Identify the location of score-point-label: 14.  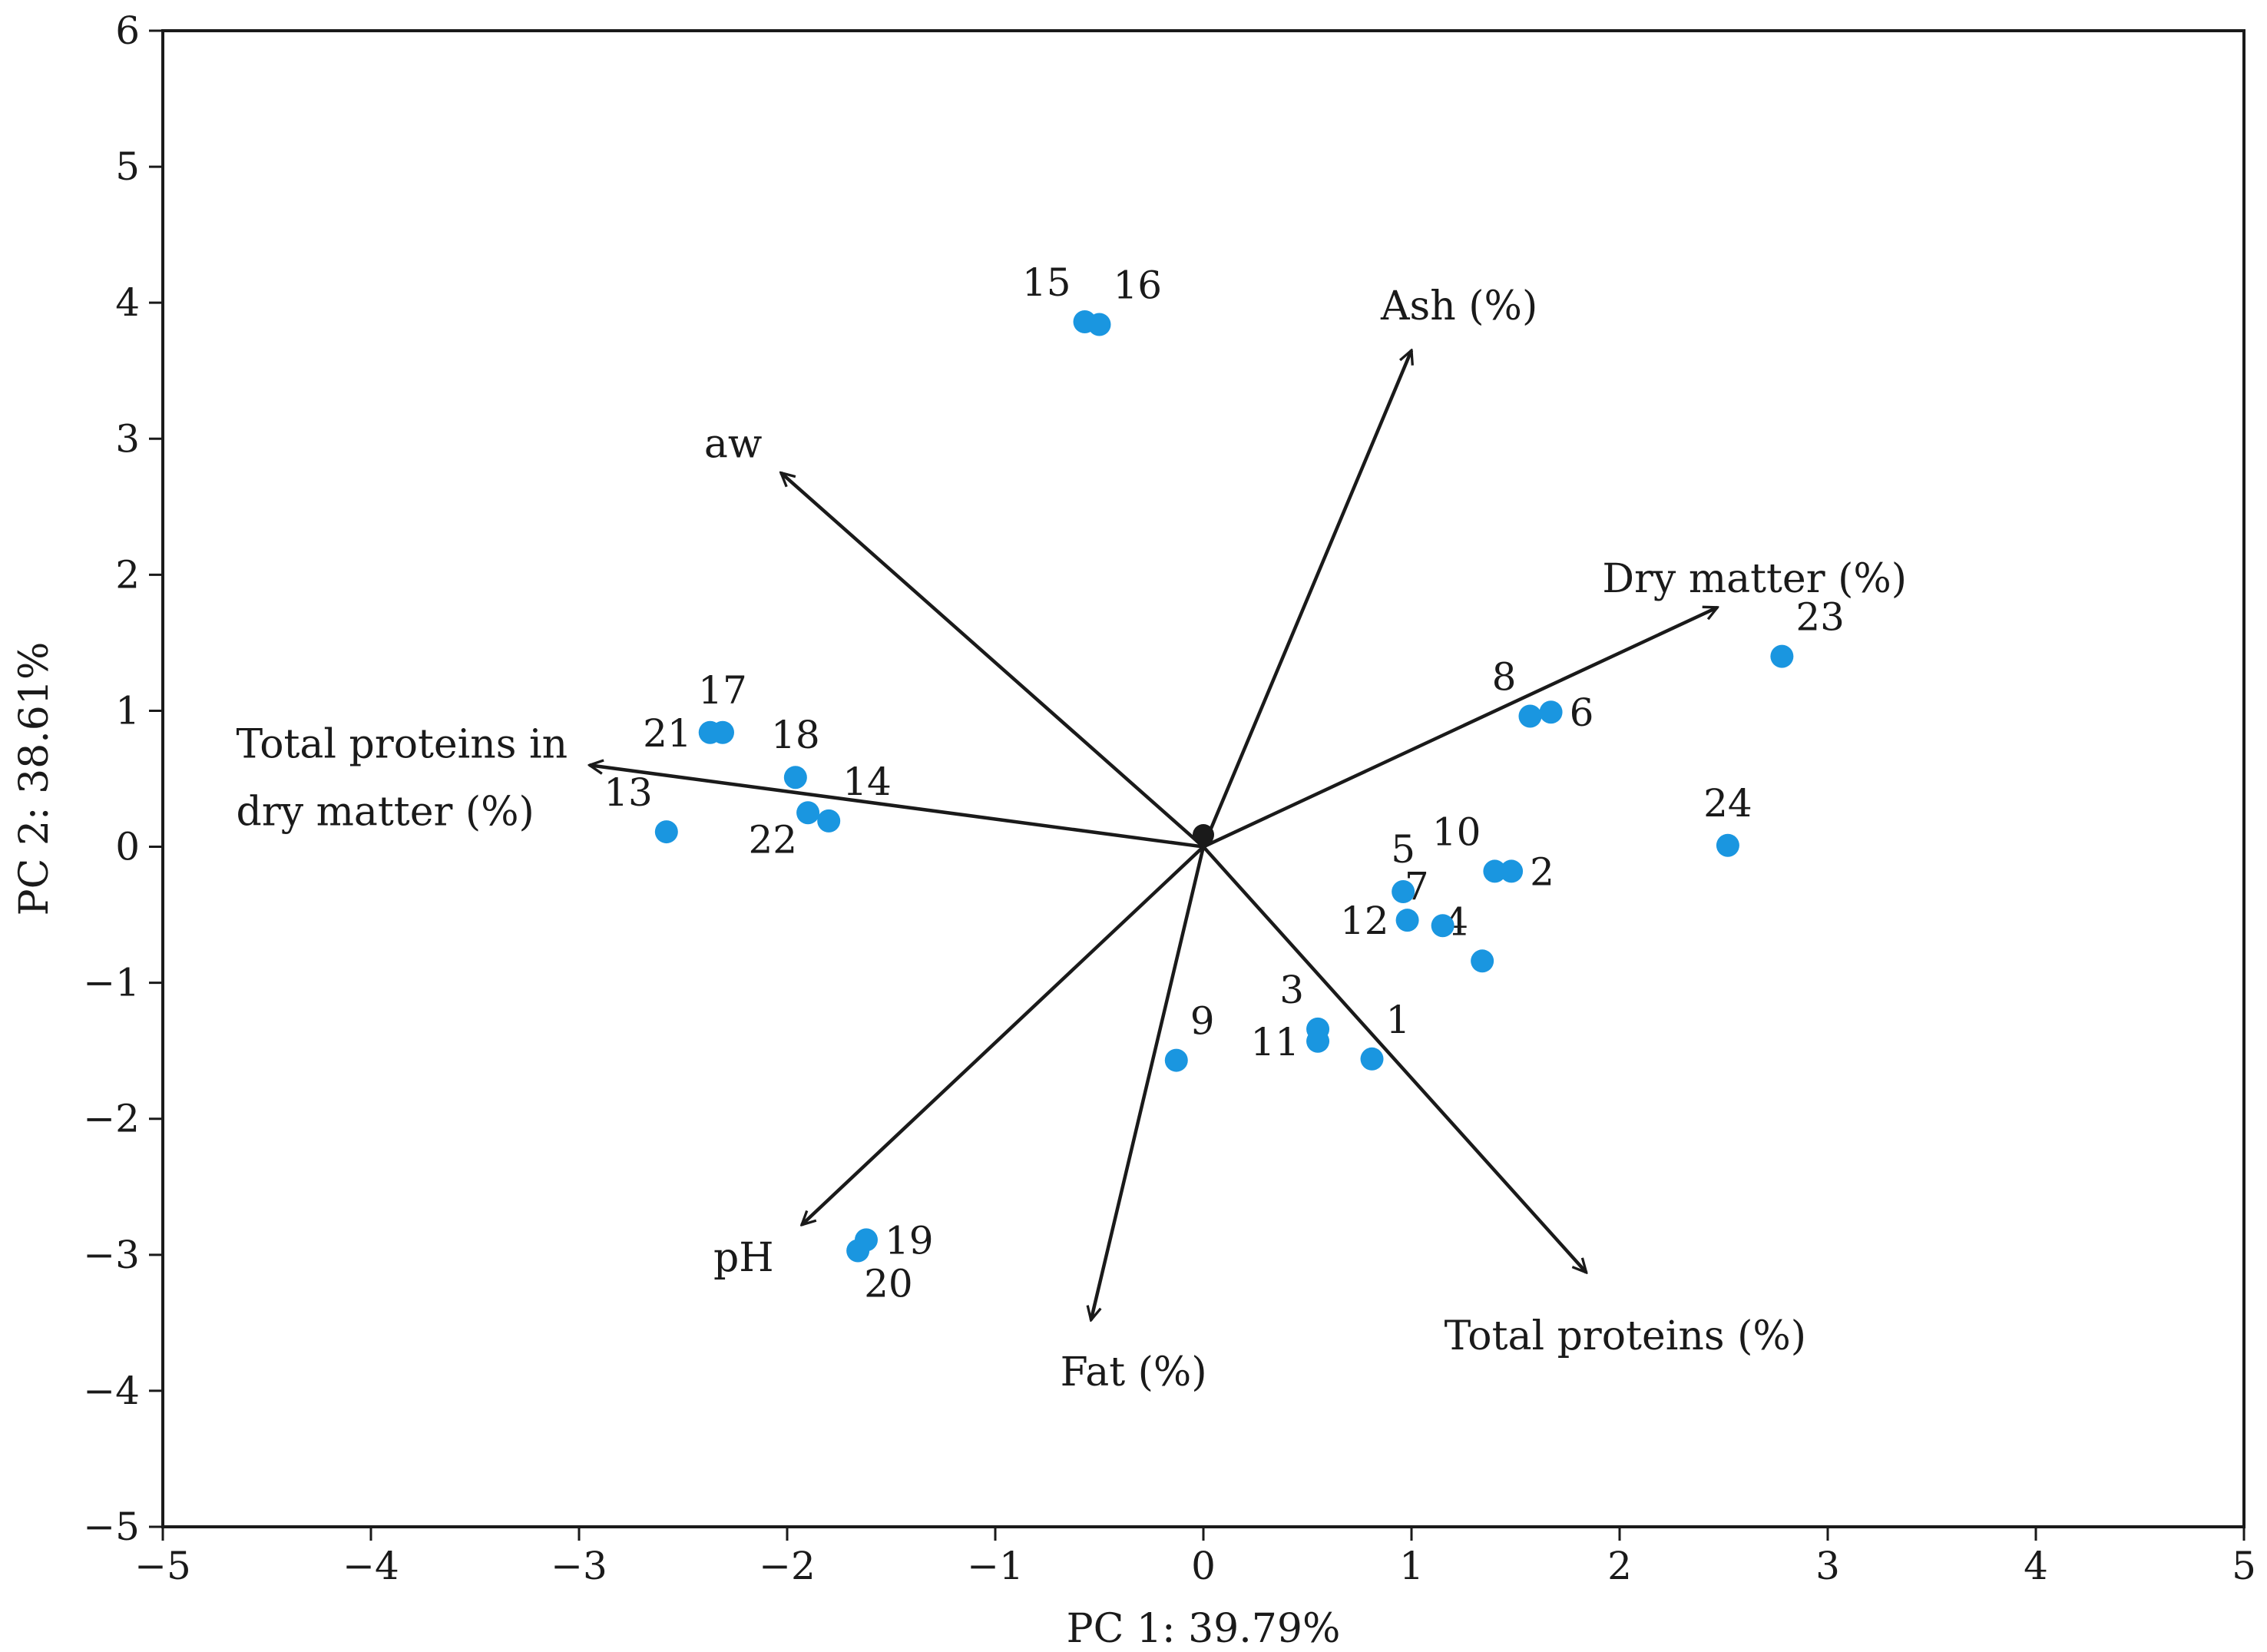
(867, 782).